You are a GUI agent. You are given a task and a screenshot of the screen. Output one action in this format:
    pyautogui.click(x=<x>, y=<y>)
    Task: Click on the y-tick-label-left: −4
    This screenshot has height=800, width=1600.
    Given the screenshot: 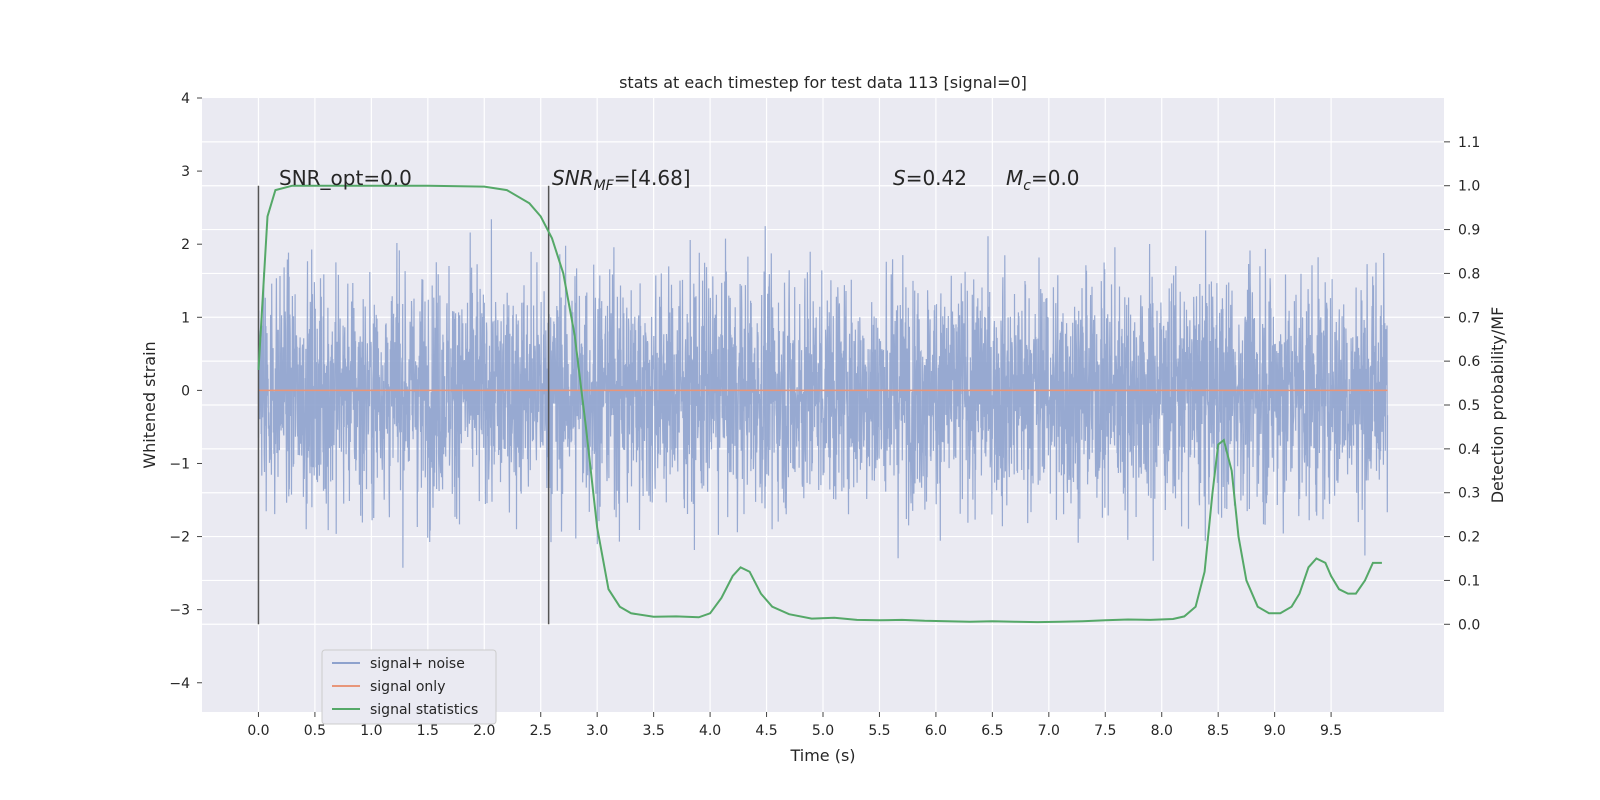 What is the action you would take?
    pyautogui.click(x=179, y=684)
    